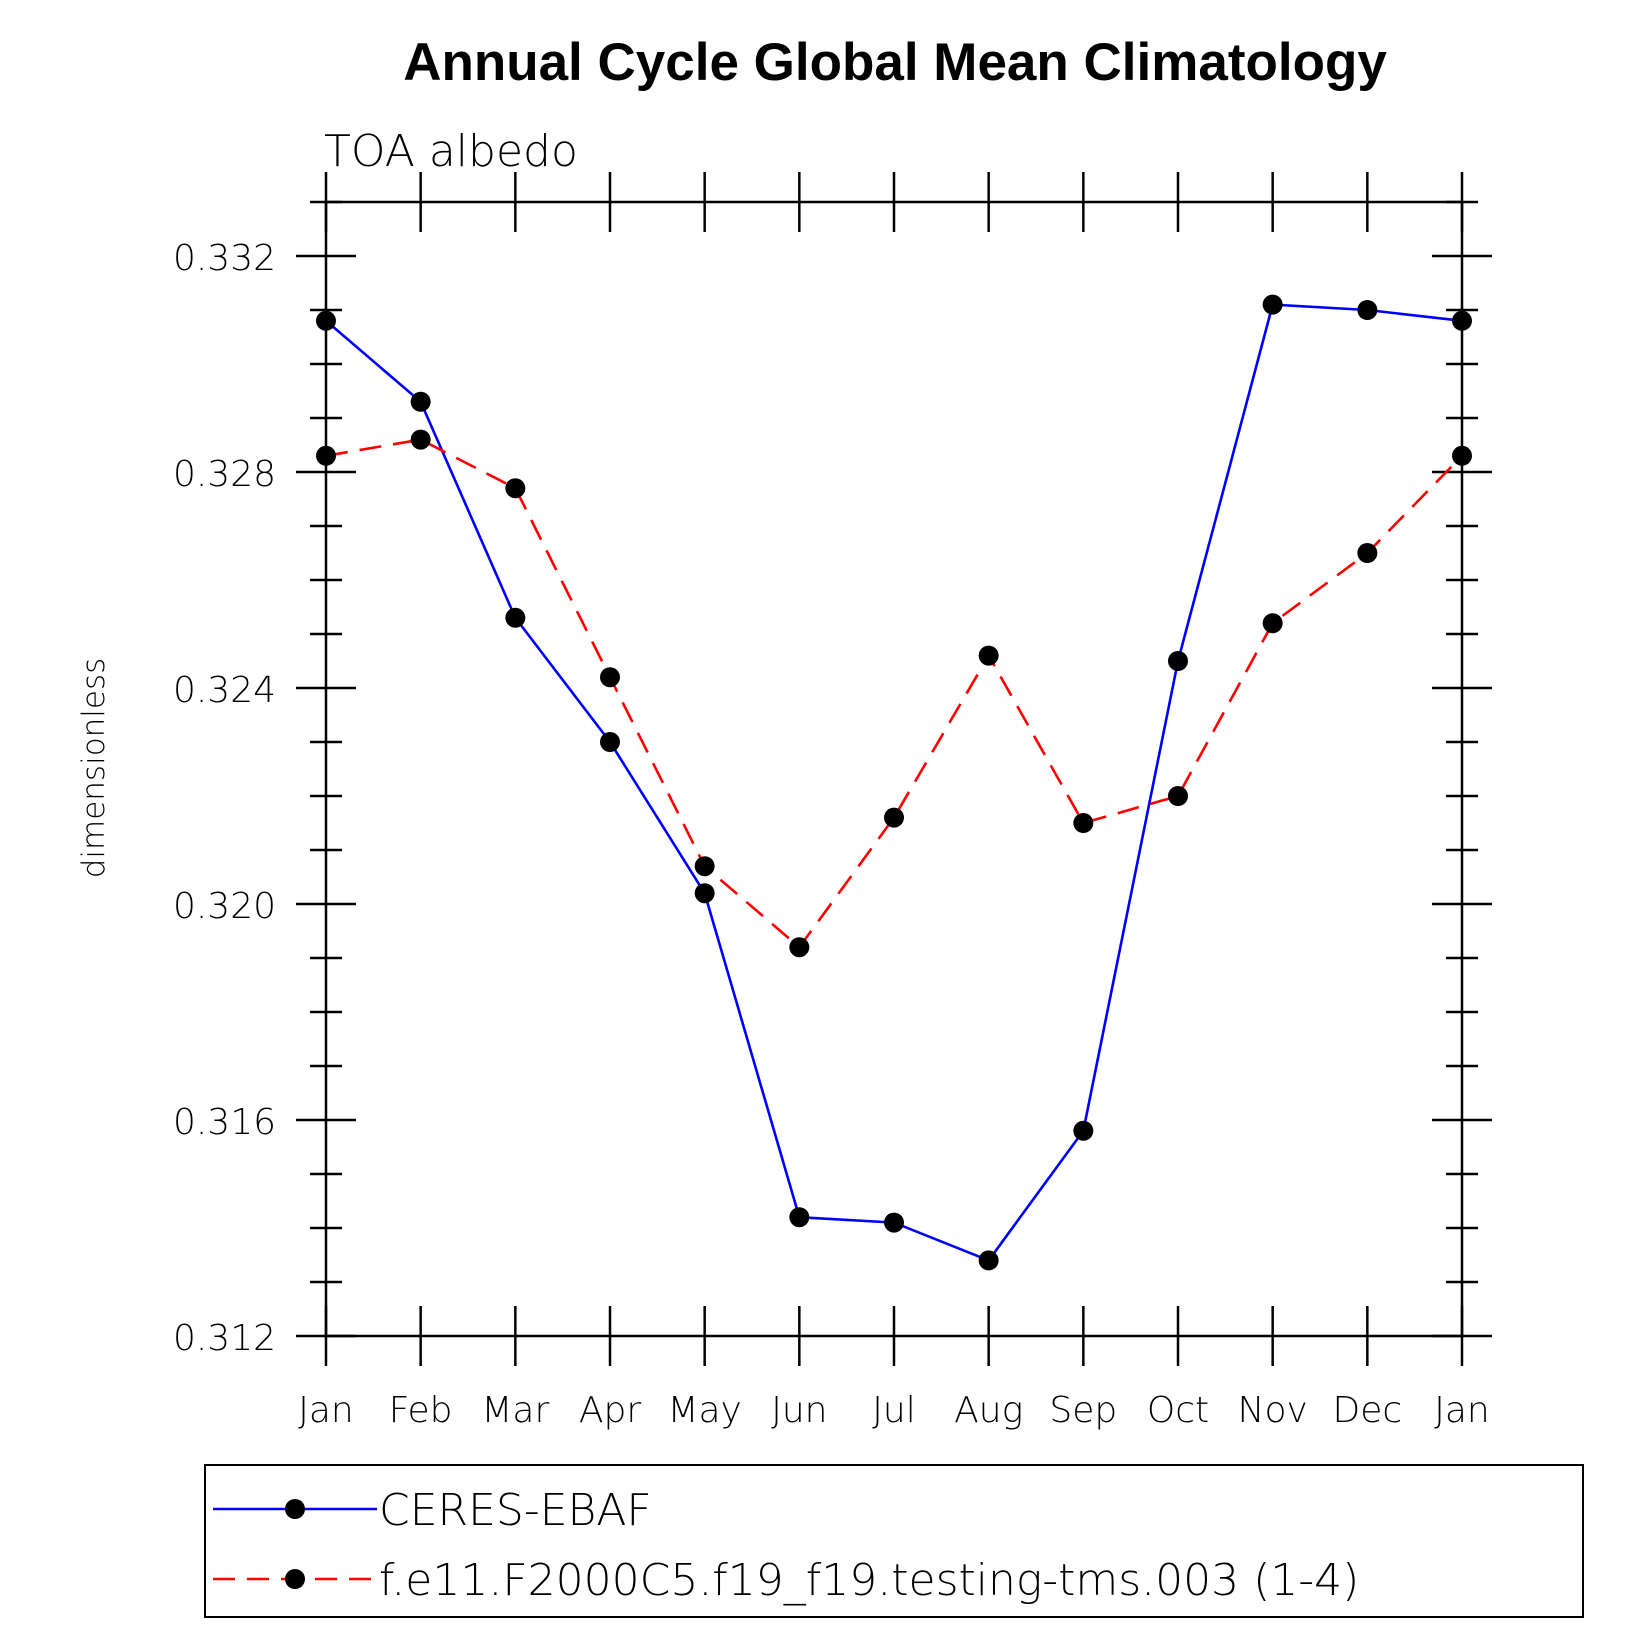  I want to click on x-tick-label: Sep, so click(1083, 1410).